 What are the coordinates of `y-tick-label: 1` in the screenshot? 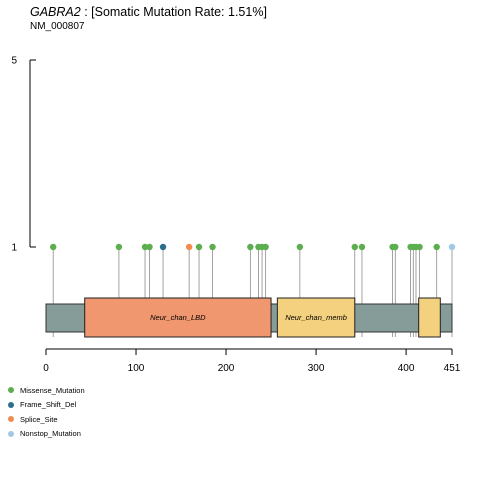 It's located at (14, 248).